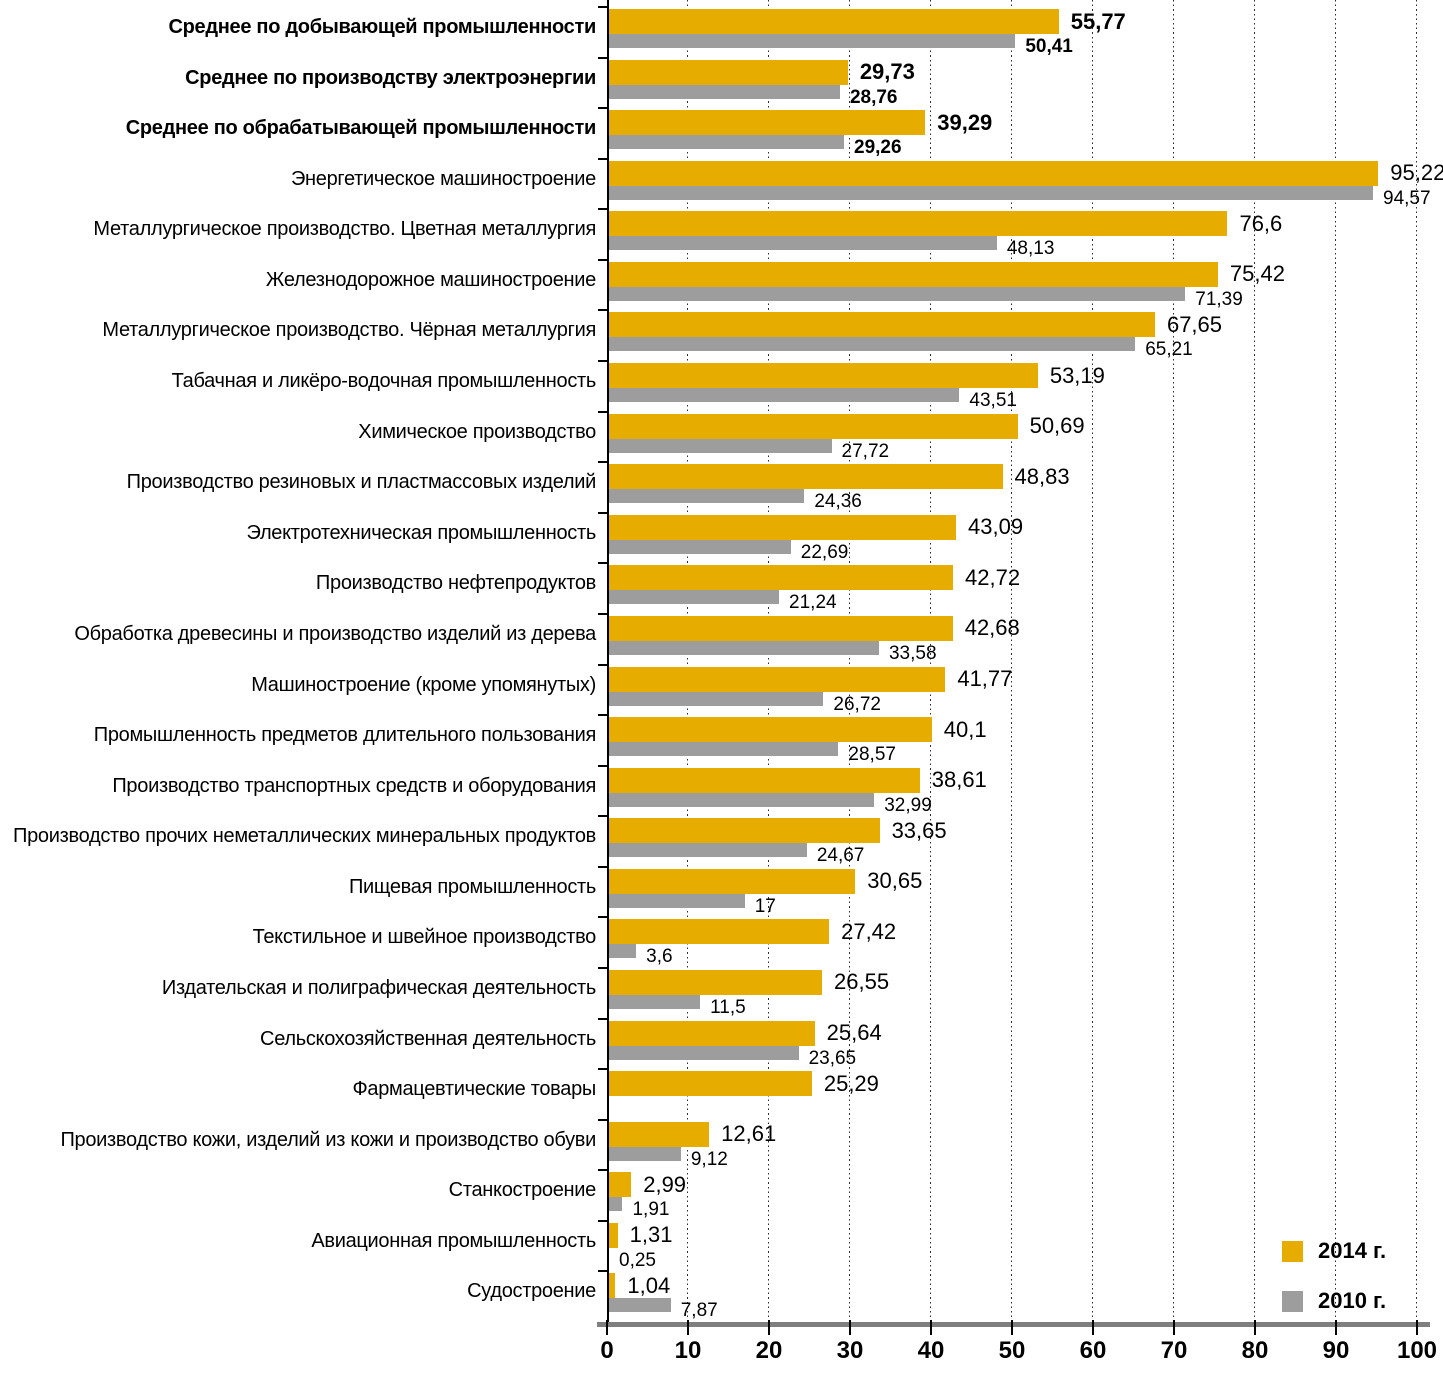 The height and width of the screenshot is (1373, 1443). What do you see at coordinates (862, 982) in the screenshot?
I see `value-label-2014: 26,55` at bounding box center [862, 982].